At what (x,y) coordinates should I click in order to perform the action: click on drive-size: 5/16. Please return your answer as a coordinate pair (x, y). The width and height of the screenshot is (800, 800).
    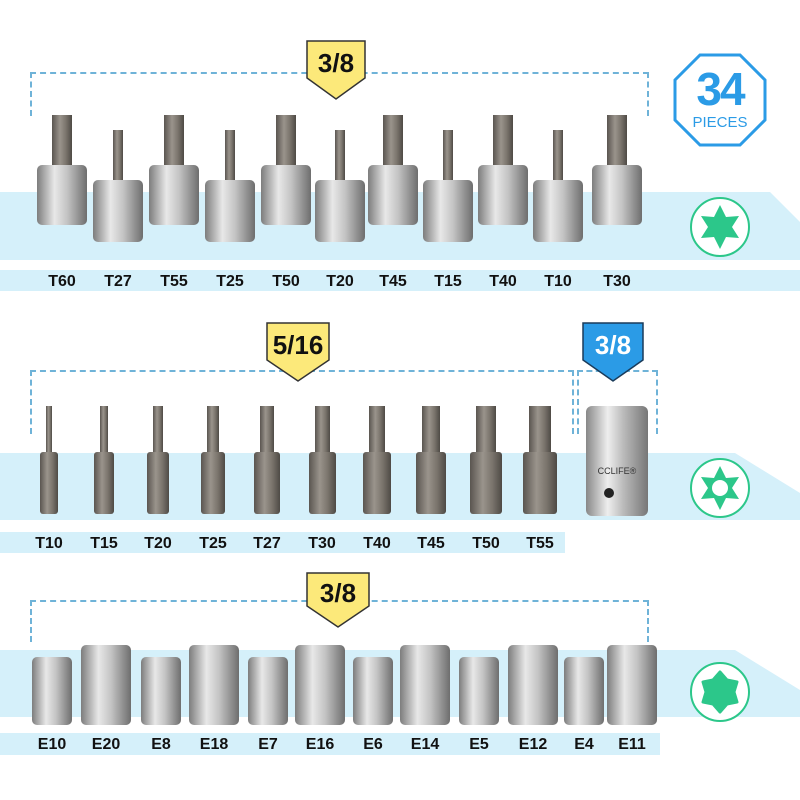
    Looking at the image, I should click on (298, 345).